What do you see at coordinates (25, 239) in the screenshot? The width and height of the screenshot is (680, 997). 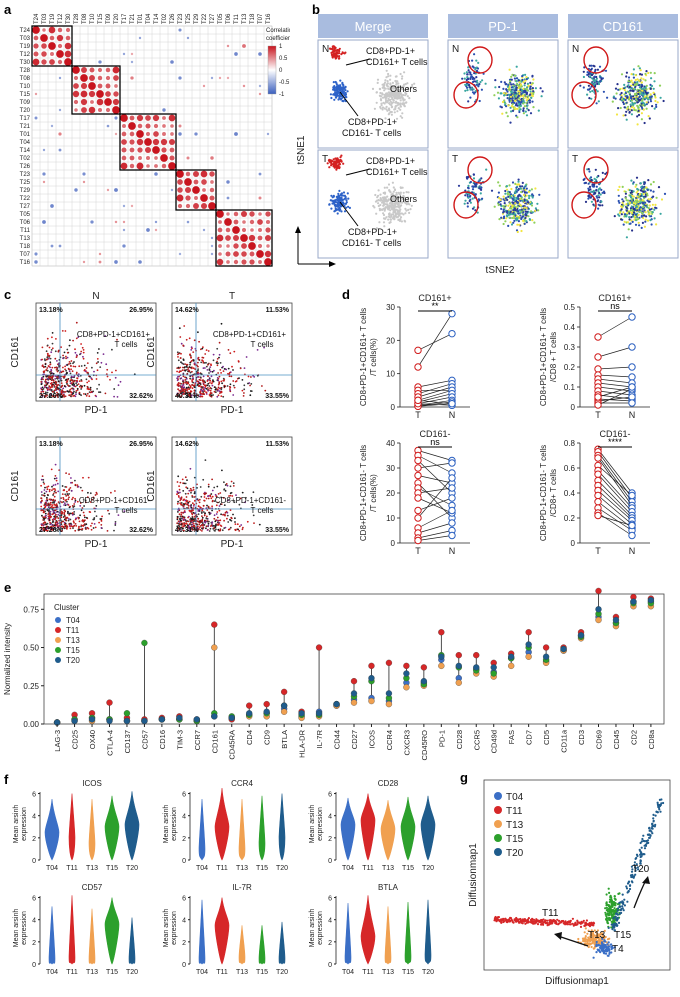 I see `row-label: T13` at bounding box center [25, 239].